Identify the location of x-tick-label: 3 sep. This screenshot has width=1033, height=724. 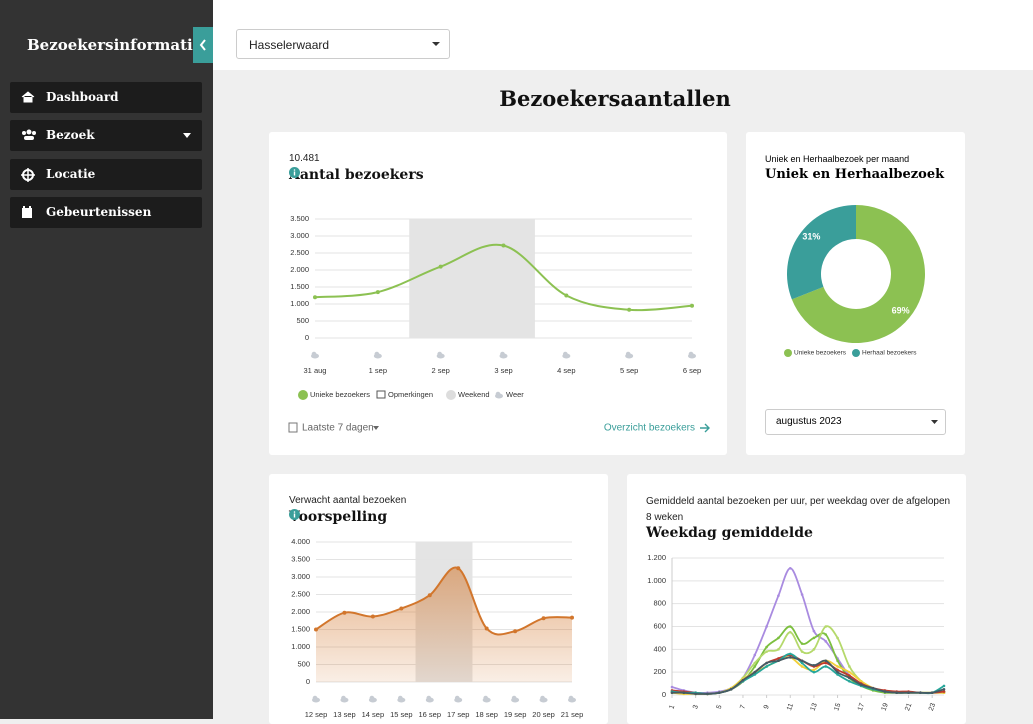
(503, 370).